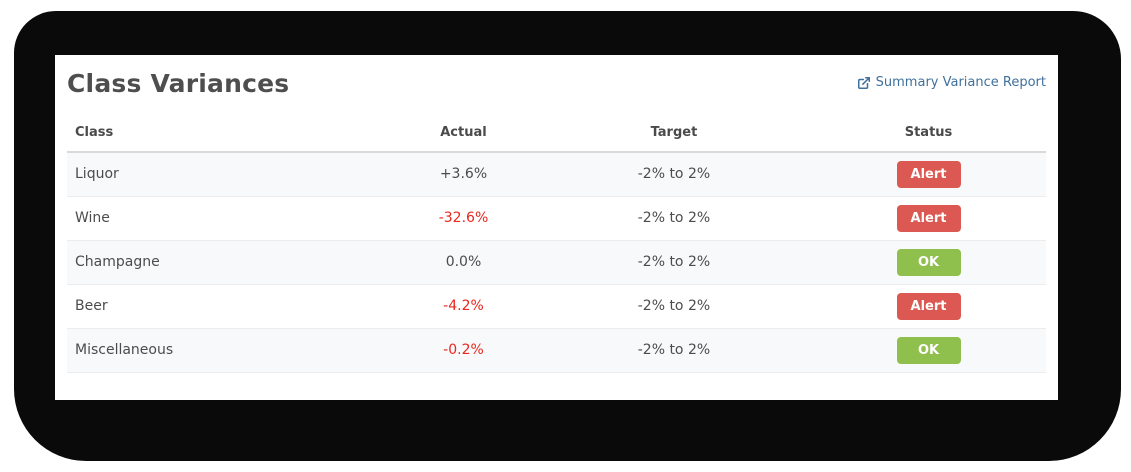 Image resolution: width=1131 pixels, height=472 pixels. Describe the element at coordinates (463, 350) in the screenshot. I see `actual-cell: -0.2%` at that location.